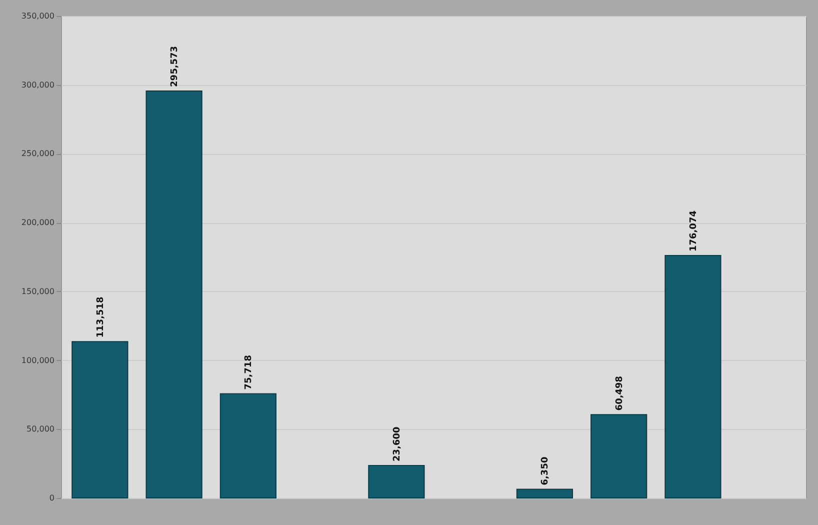 Image resolution: width=818 pixels, height=525 pixels. I want to click on data-label: 176,074, so click(693, 231).